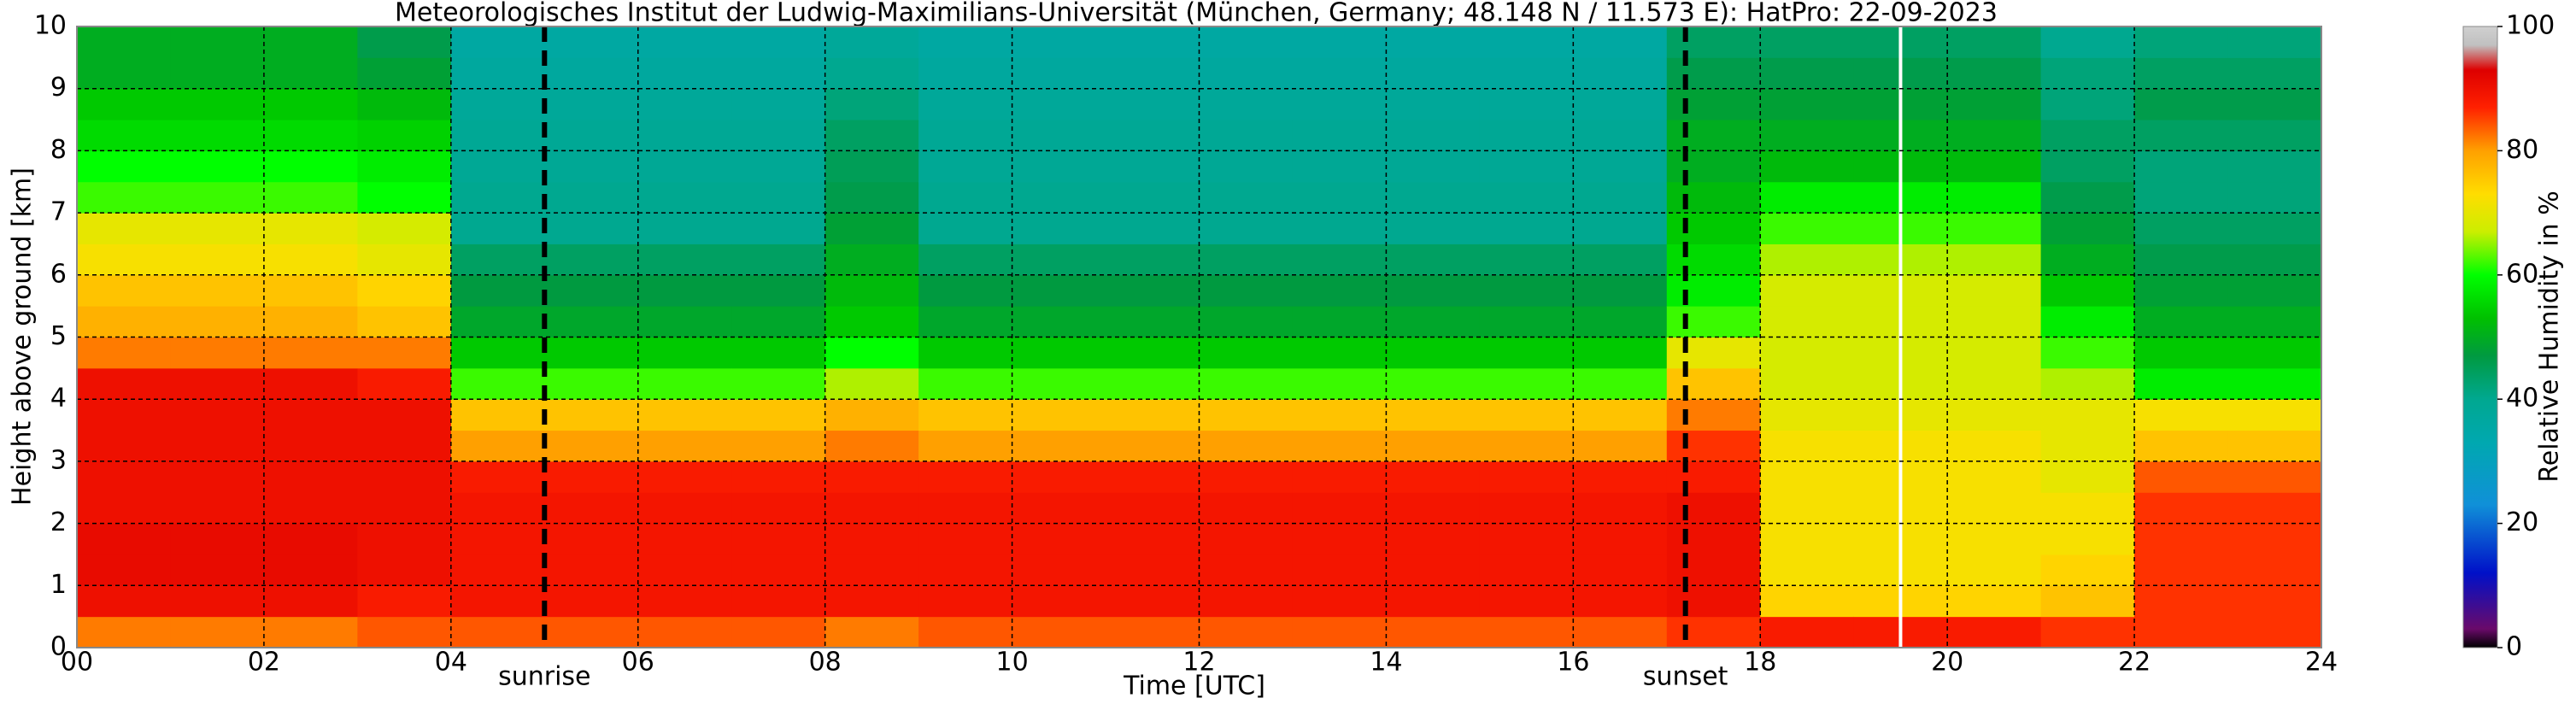  What do you see at coordinates (638, 663) in the screenshot?
I see `x-tick-label: 06` at bounding box center [638, 663].